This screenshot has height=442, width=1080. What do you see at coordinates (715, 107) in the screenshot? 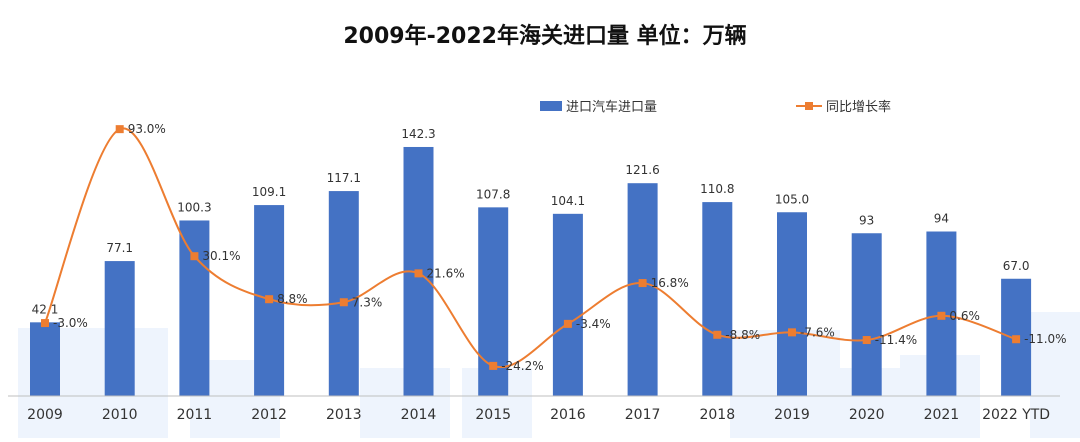
I see `legend: 进口汽车进口量 同比增长率` at bounding box center [715, 107].